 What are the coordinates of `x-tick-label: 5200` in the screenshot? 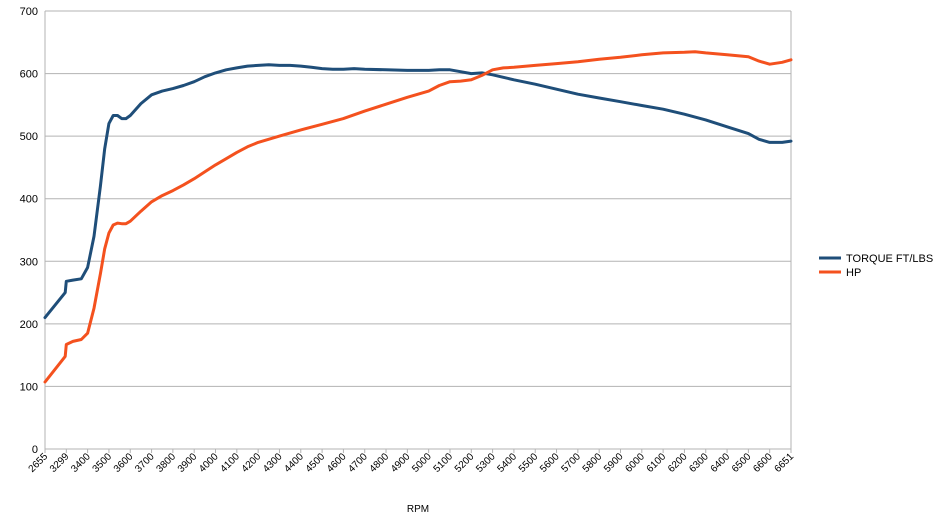 It's located at (465, 463).